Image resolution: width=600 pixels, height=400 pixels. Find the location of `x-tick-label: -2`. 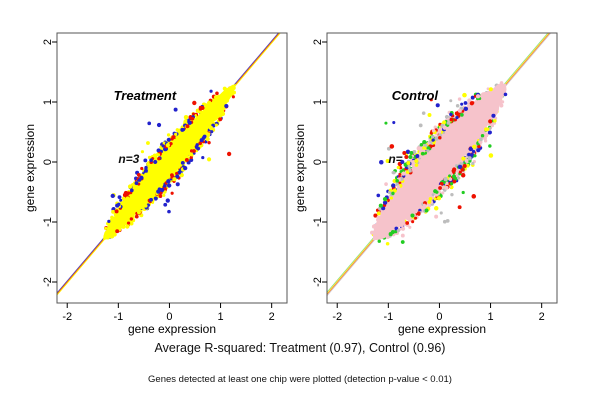

x-tick-label: -2 is located at coordinates (337, 317).